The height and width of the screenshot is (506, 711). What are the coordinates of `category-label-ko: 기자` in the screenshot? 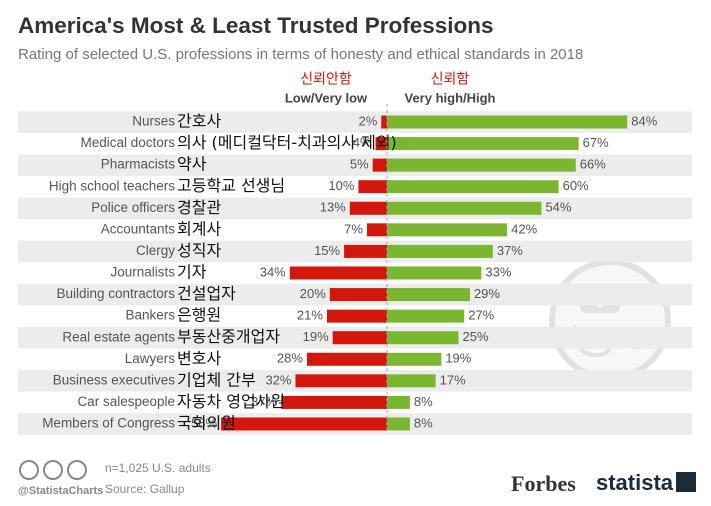 It's located at (192, 271).